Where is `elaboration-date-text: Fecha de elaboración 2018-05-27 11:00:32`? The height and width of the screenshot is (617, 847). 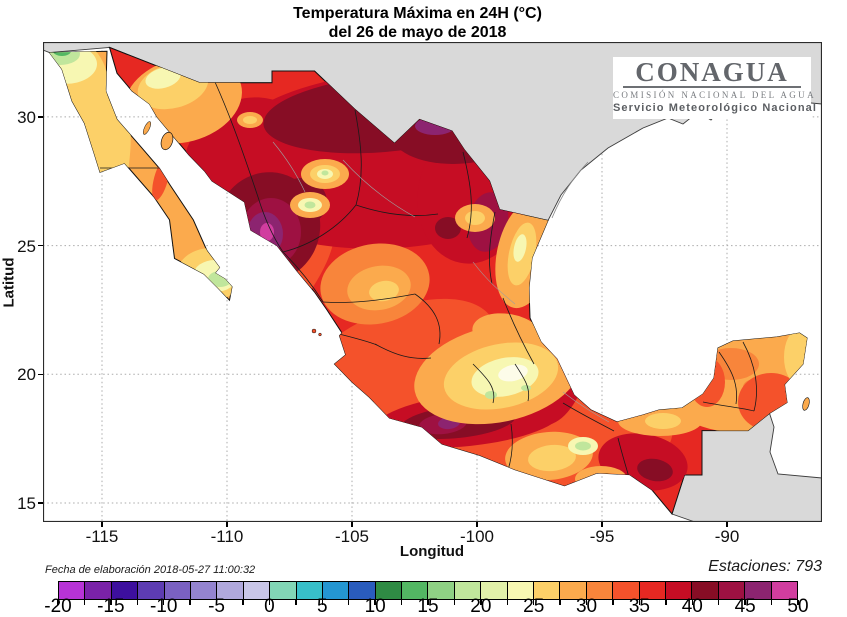 elaboration-date-text: Fecha de elaboración 2018-05-27 11:00:32 is located at coordinates (150, 570).